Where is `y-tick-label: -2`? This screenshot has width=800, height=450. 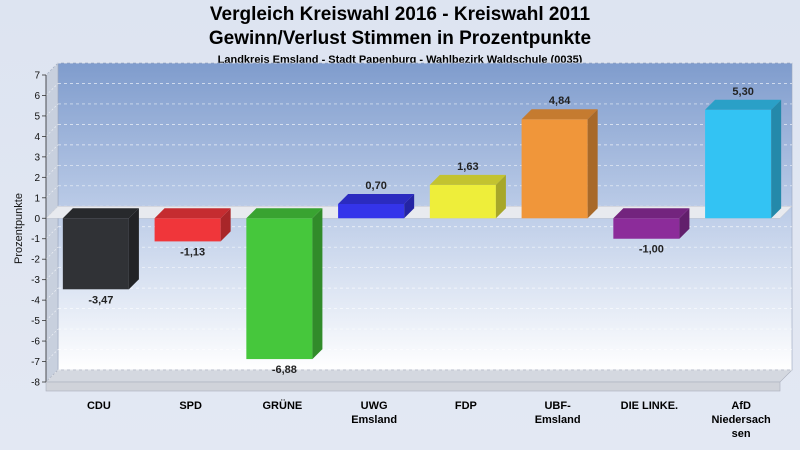
y-tick-label: -2 is located at coordinates (35, 260).